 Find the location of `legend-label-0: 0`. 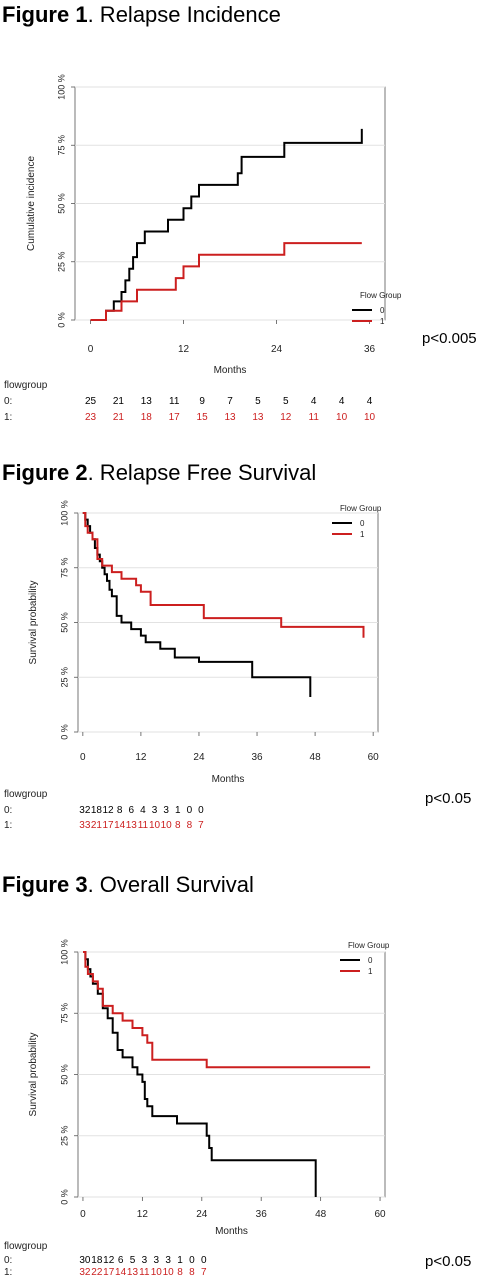

legend-label-0: 0 is located at coordinates (362, 523).